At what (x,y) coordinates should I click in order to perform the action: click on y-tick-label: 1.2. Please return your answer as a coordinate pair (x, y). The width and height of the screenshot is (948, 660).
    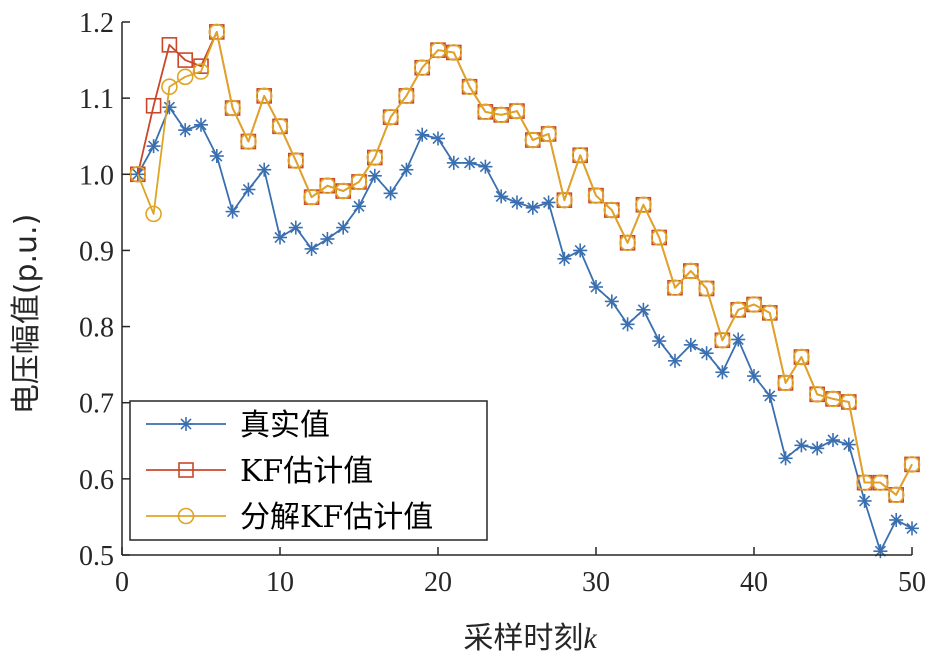
    Looking at the image, I should click on (96, 23).